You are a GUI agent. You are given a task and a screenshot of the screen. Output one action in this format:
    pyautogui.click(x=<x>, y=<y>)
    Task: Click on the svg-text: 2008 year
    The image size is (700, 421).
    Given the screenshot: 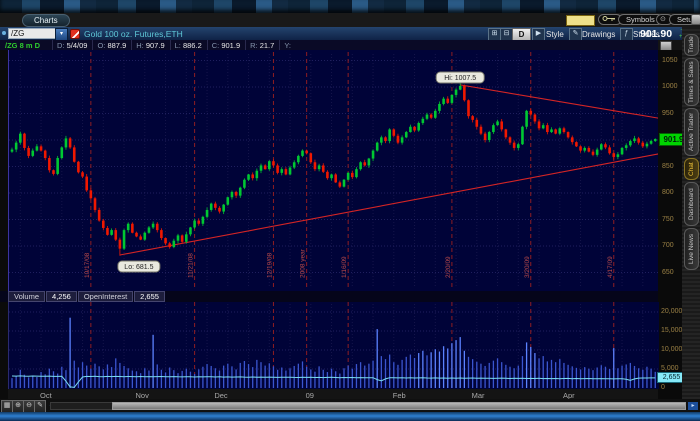 What is the action you would take?
    pyautogui.click(x=303, y=263)
    